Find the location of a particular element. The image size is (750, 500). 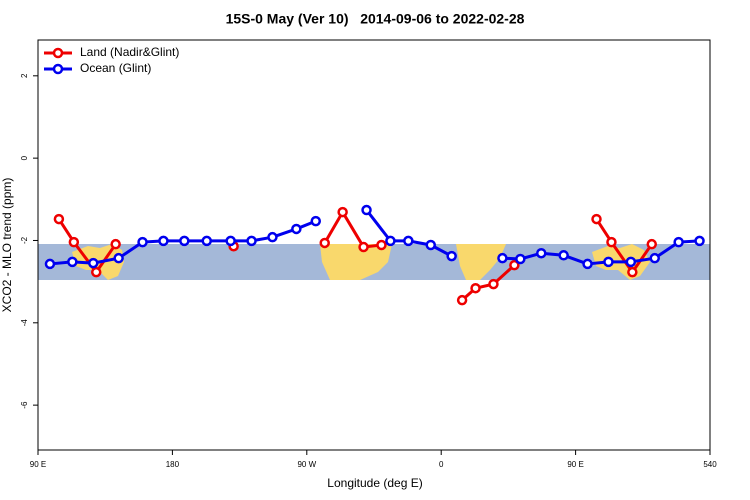

y-tick-label: 0 is located at coordinates (24, 157).